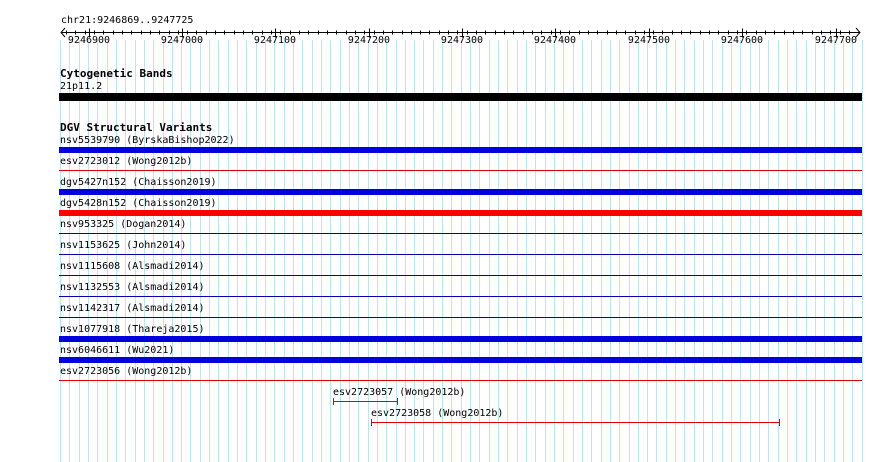 The width and height of the screenshot is (890, 462). What do you see at coordinates (126, 161) in the screenshot?
I see `feature-label: esv2723012 (Wong2012b)` at bounding box center [126, 161].